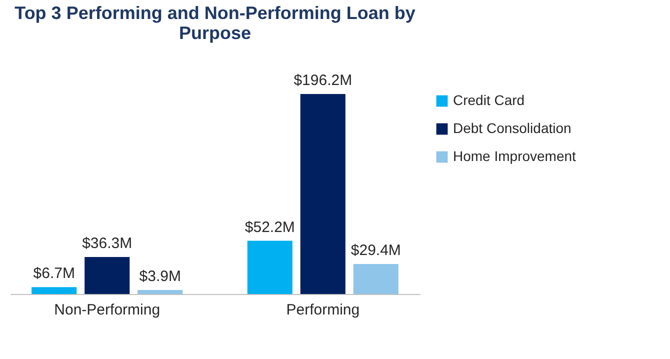 The image size is (670, 359). Describe the element at coordinates (269, 227) in the screenshot. I see `data-label: $52.2M` at that location.